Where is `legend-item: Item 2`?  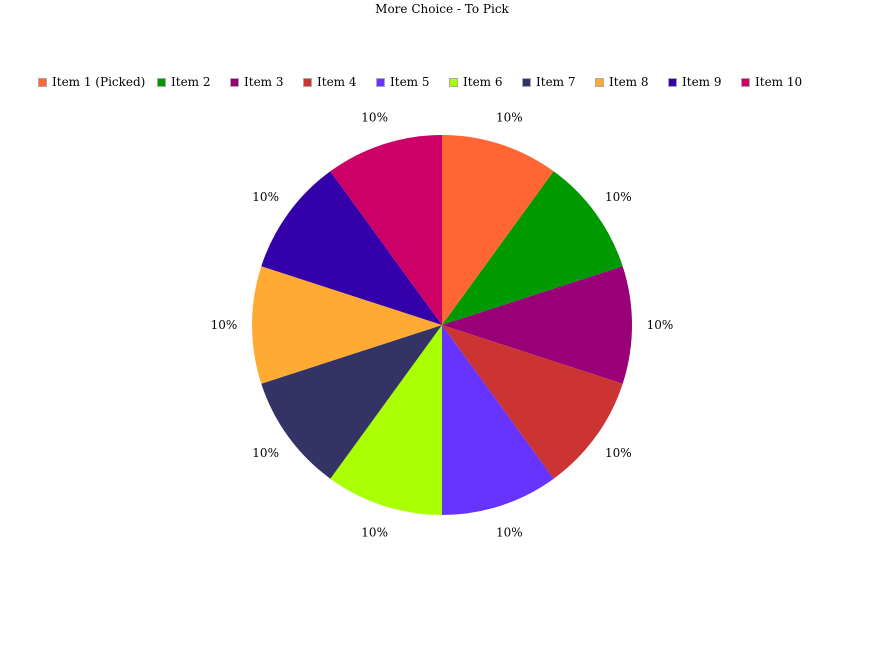
legend-item: Item 2 is located at coordinates (184, 82).